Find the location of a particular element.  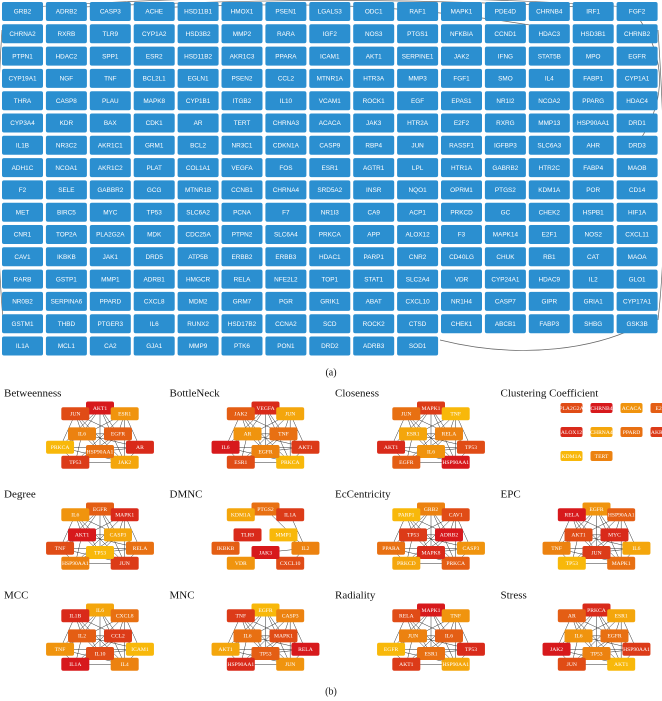

gene-label: CCNB1 is located at coordinates (242, 190).